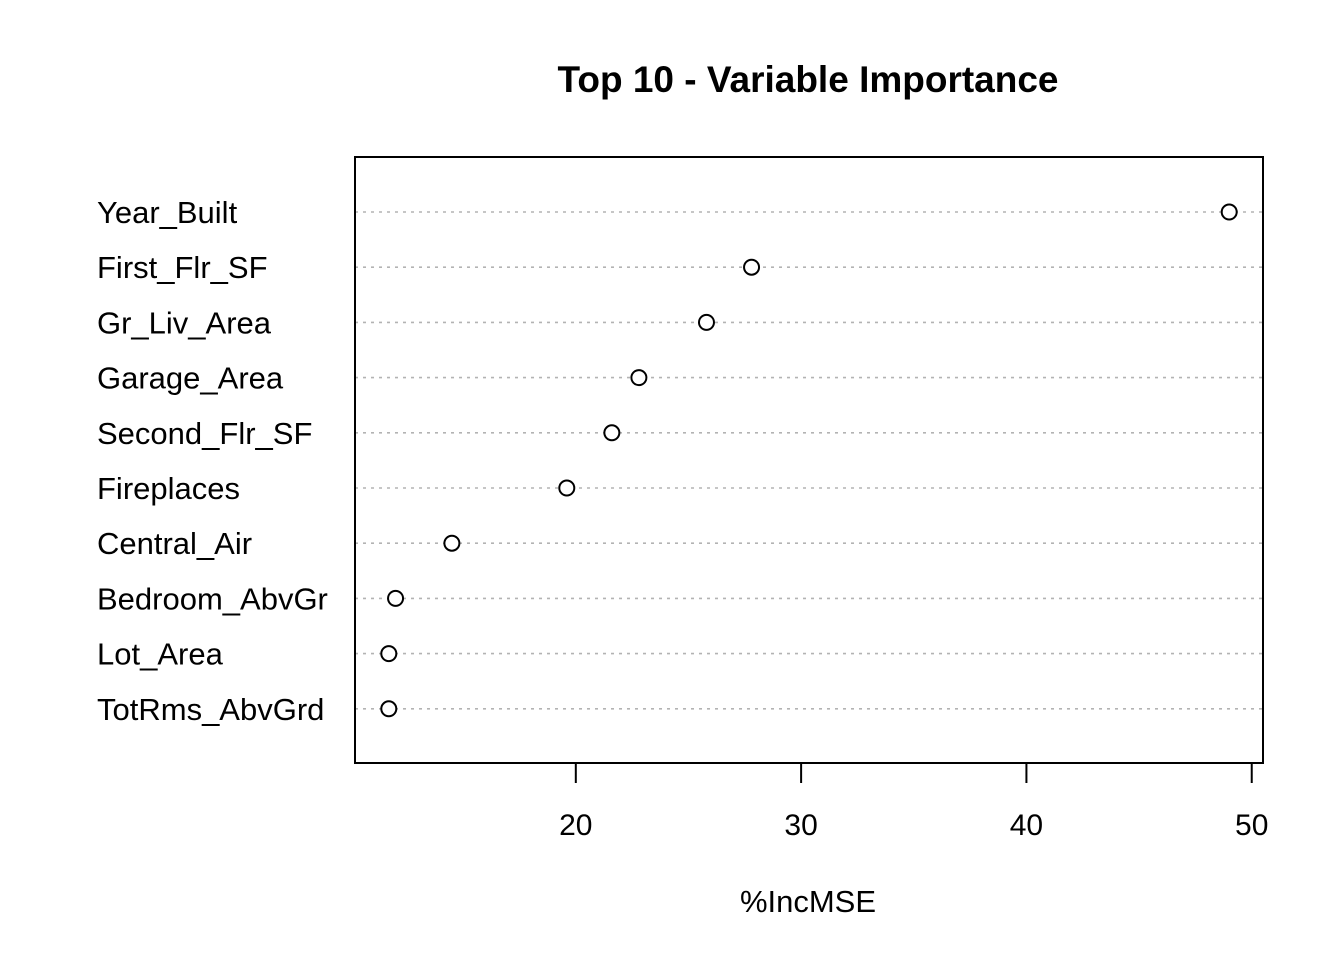 The width and height of the screenshot is (1344, 960). What do you see at coordinates (807, 79) in the screenshot?
I see `chart-title: Top 10 - Variable Importance` at bounding box center [807, 79].